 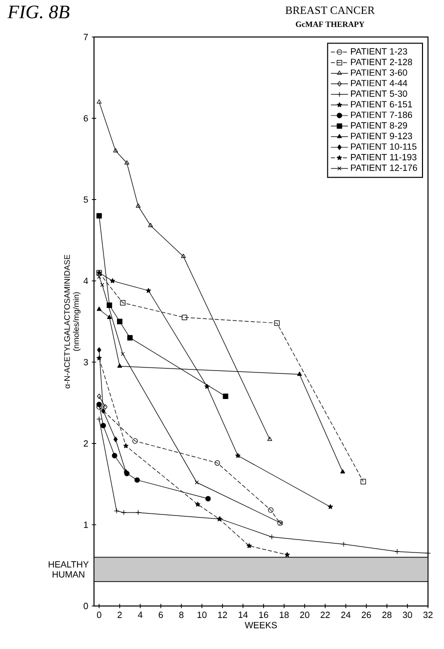 I want to click on y-axis-title: α-N-ACETYLGALACTOSAMINIDASE (nmoles/mg/min), so click(x=72, y=321).